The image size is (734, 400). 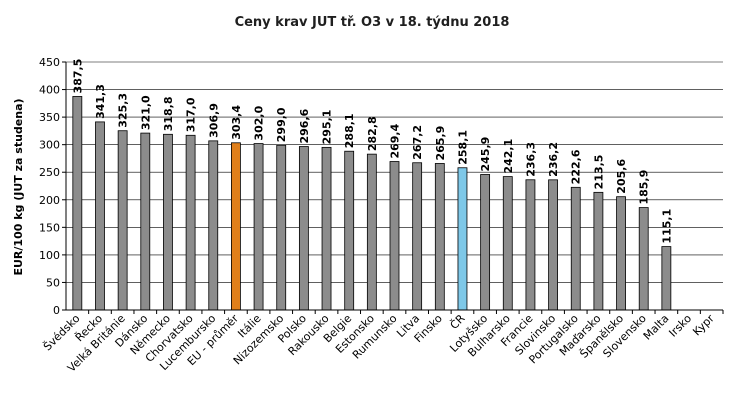 I want to click on data-label: 236,3, so click(x=530, y=159).